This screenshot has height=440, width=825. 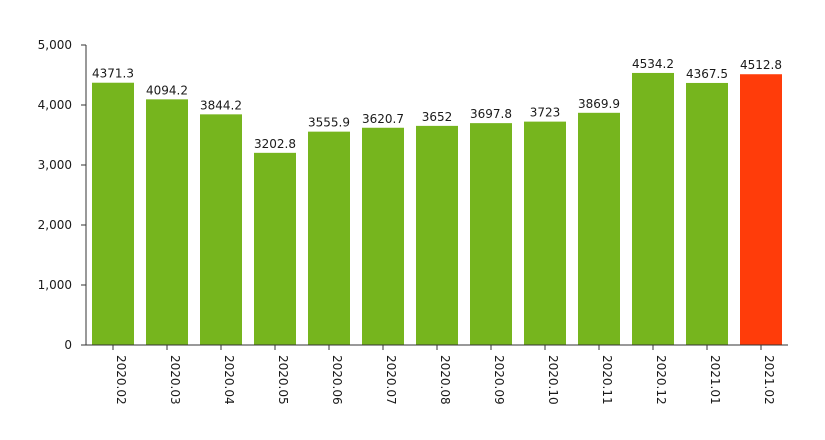 What do you see at coordinates (437, 117) in the screenshot?
I see `bar-value-label: 3652` at bounding box center [437, 117].